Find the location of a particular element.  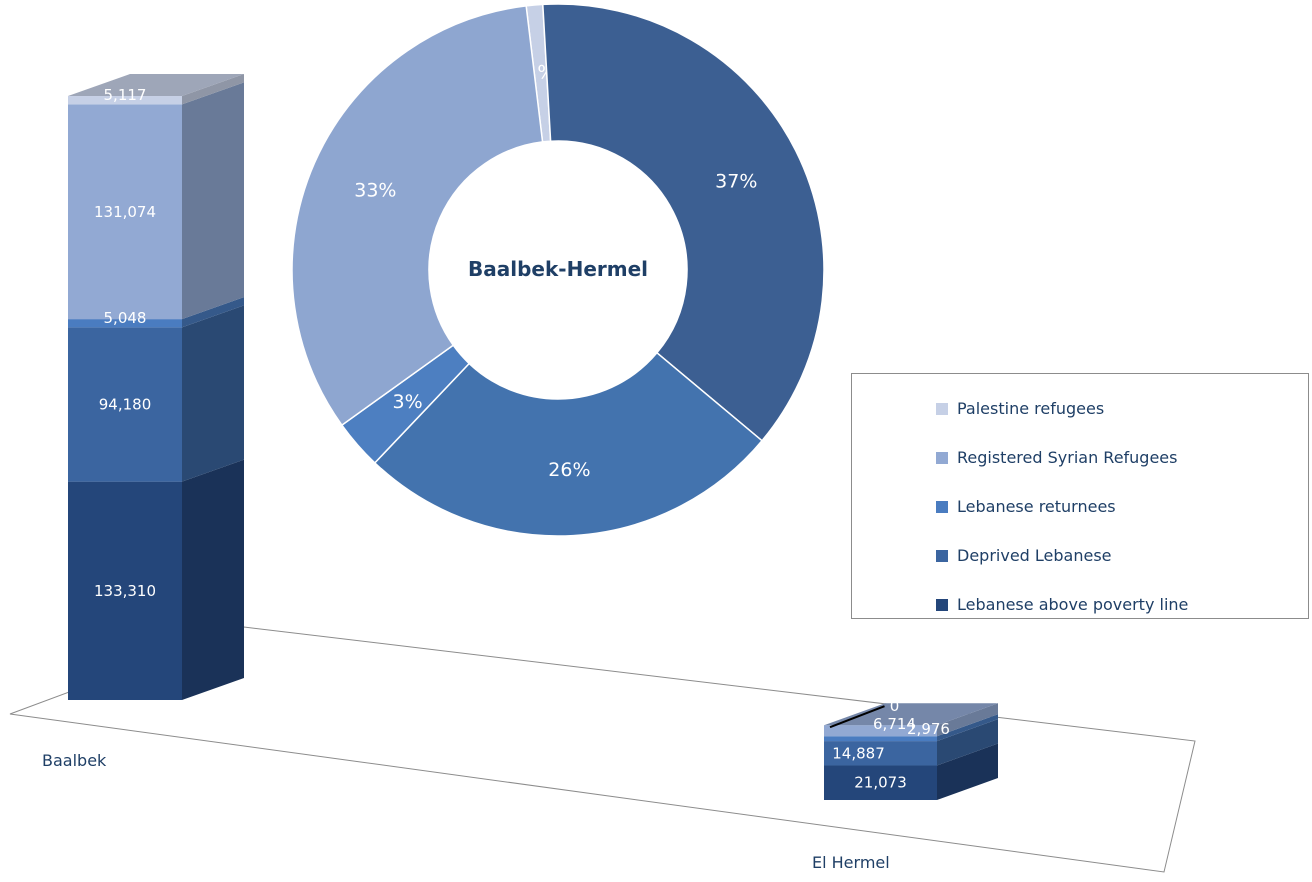

donut-slice-label: 33% is located at coordinates (375, 191).